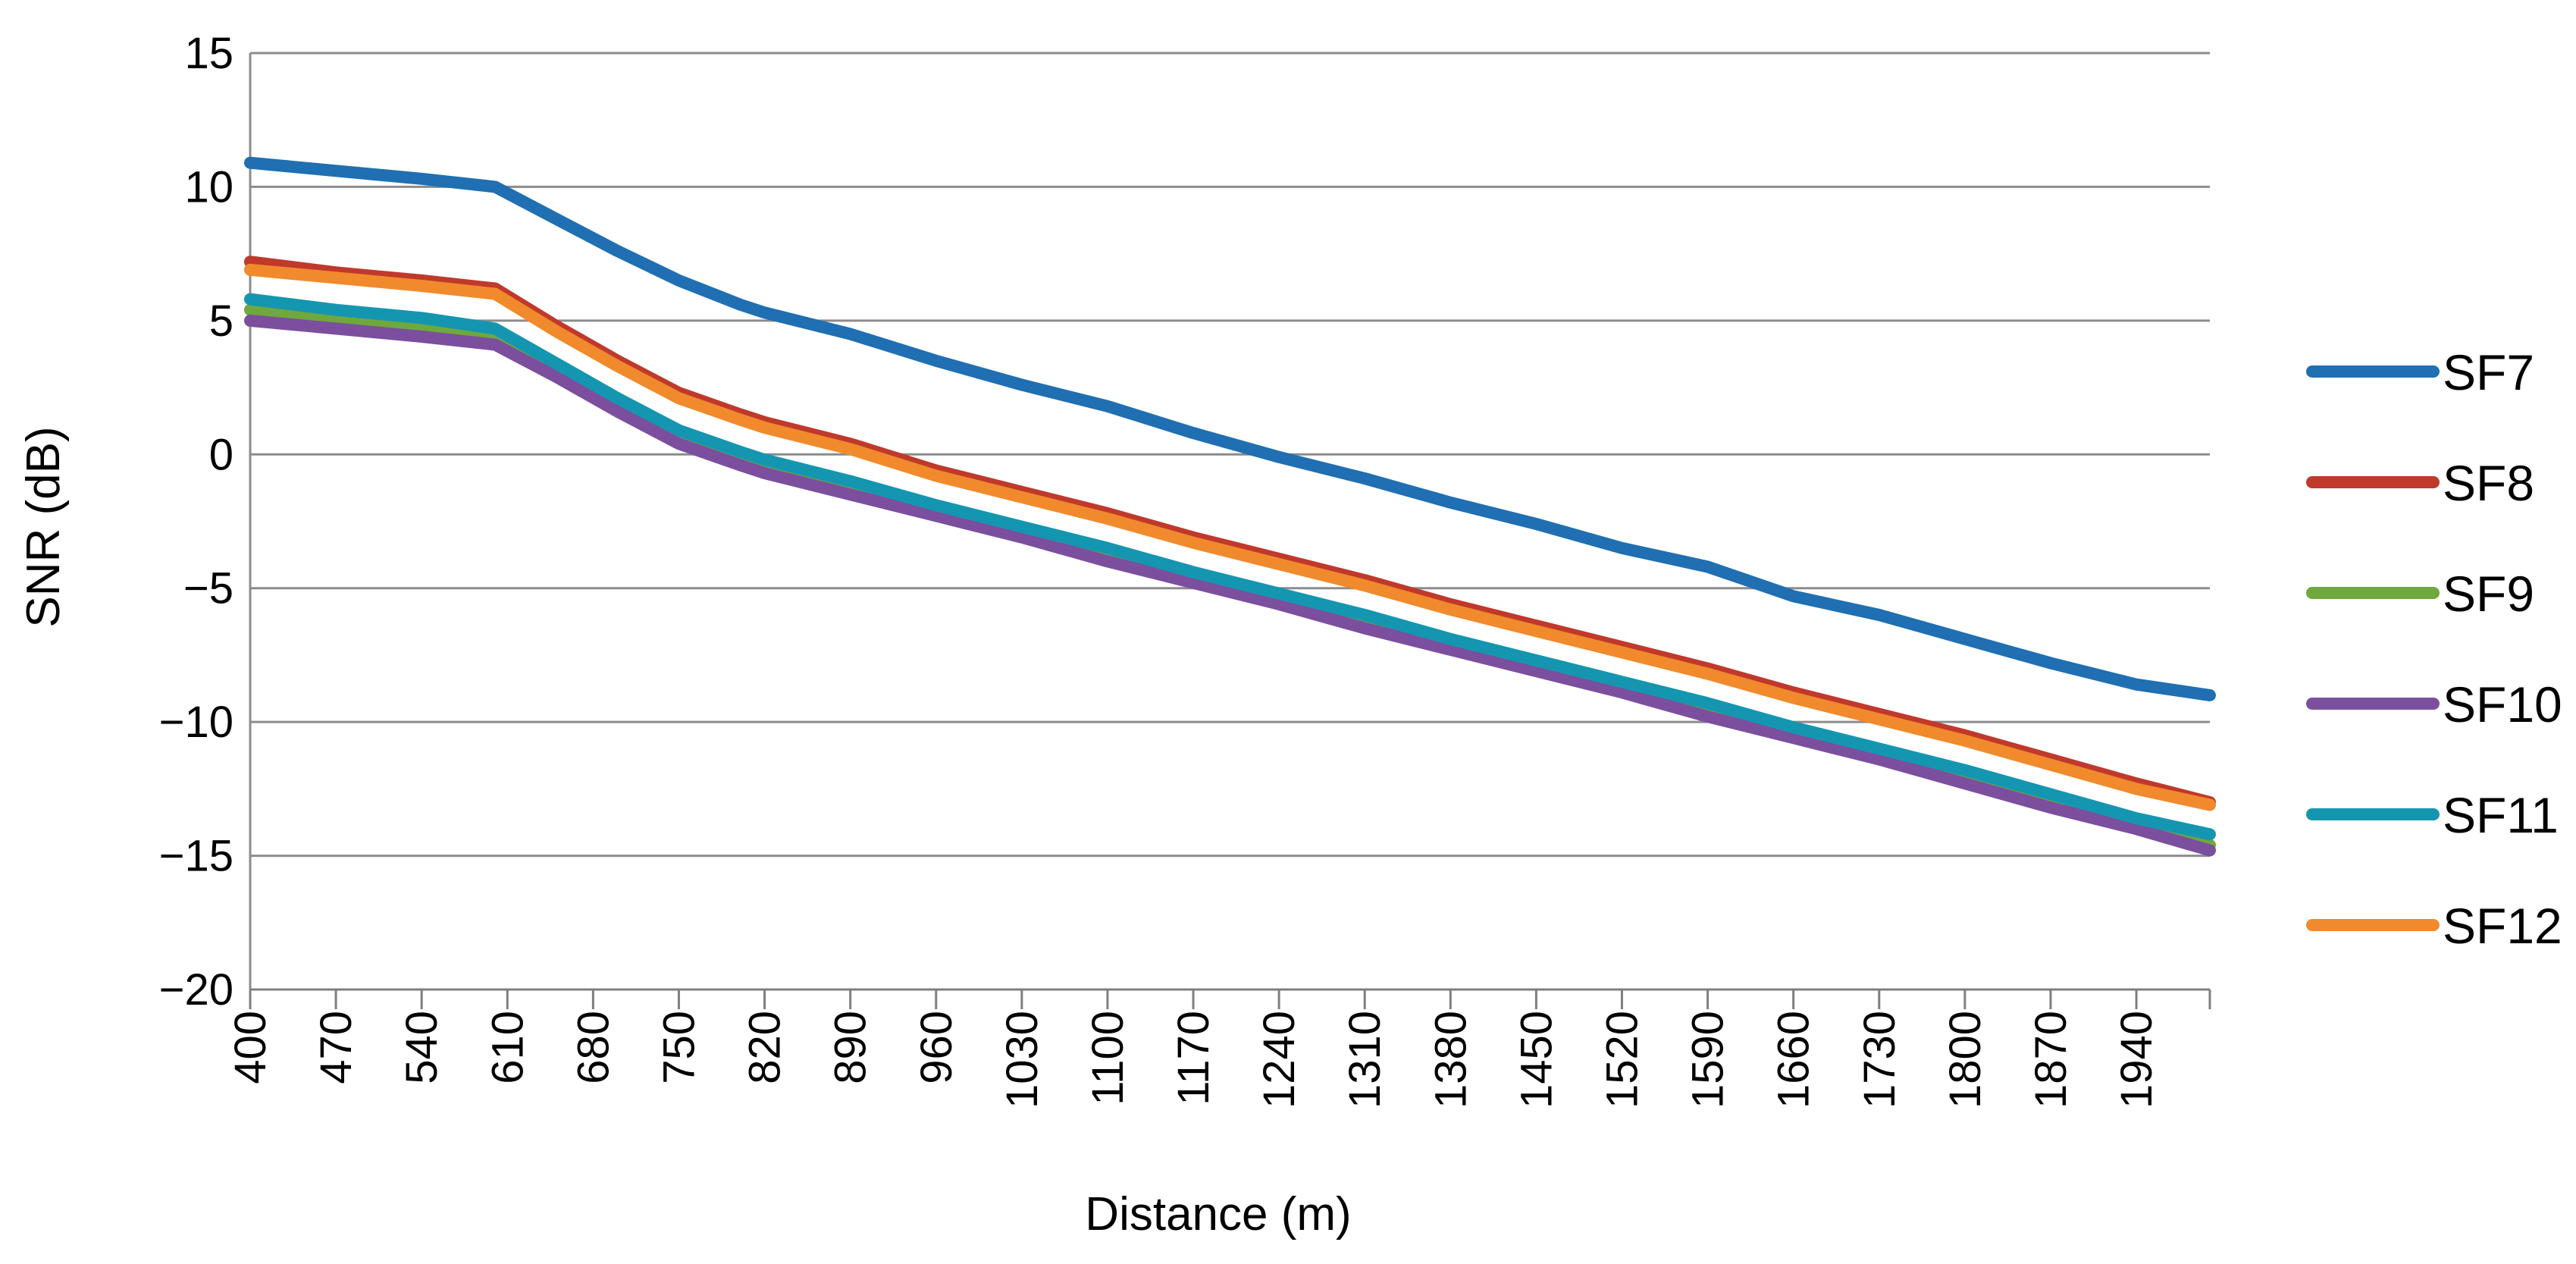 The image size is (2576, 1264). Describe the element at coordinates (196, 722) in the screenshot. I see `y-tick-label: −10` at that location.